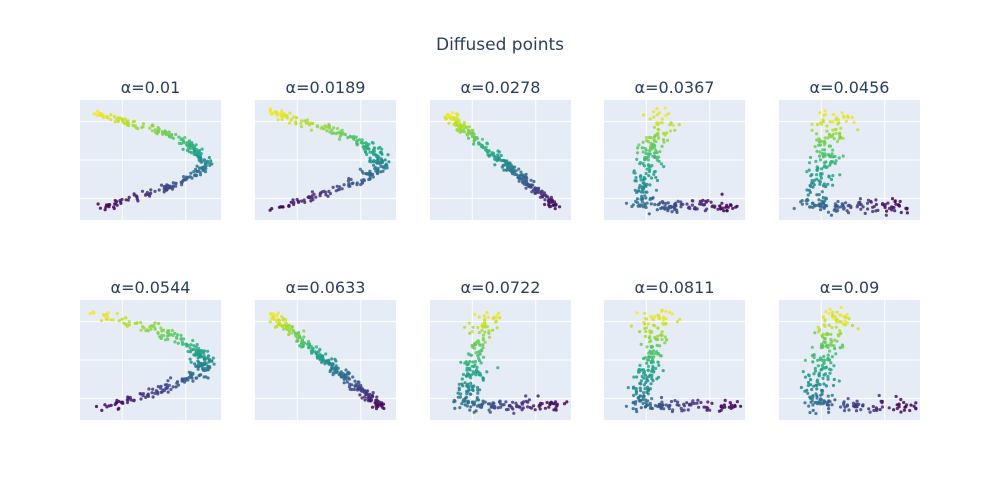  What do you see at coordinates (500, 349) in the screenshot?
I see `subplot-panel: α=0.0722` at bounding box center [500, 349].